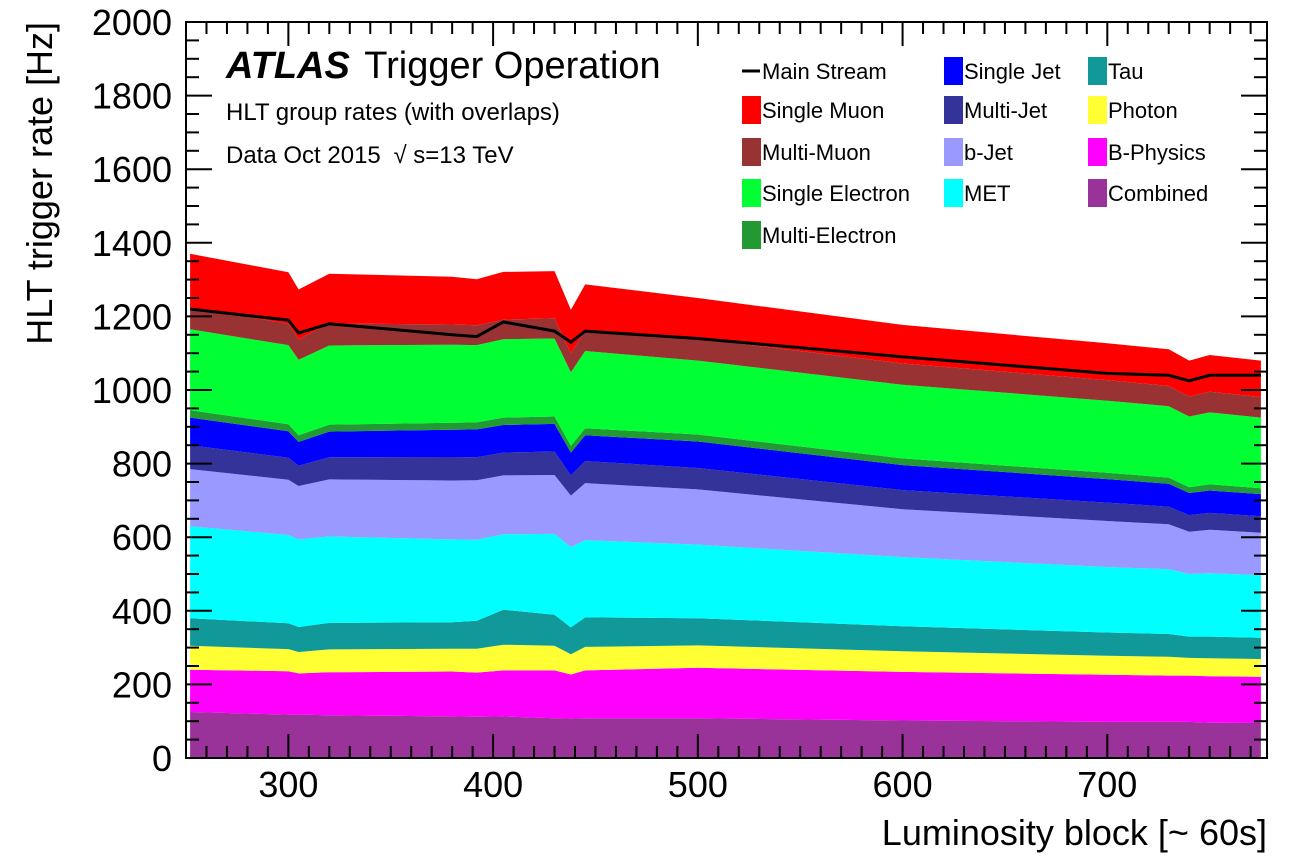 Image resolution: width=1290 pixels, height=868 pixels. Describe the element at coordinates (287, 66) in the screenshot. I see `atlas-label: ATLAS` at that location.